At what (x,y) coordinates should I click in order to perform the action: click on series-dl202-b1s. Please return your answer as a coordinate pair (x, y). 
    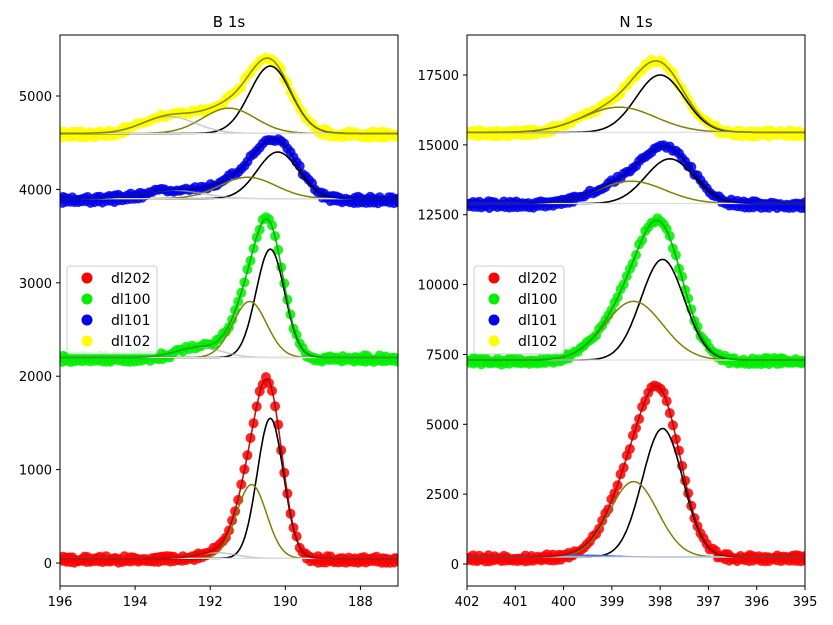
    Looking at the image, I should click on (229, 470).